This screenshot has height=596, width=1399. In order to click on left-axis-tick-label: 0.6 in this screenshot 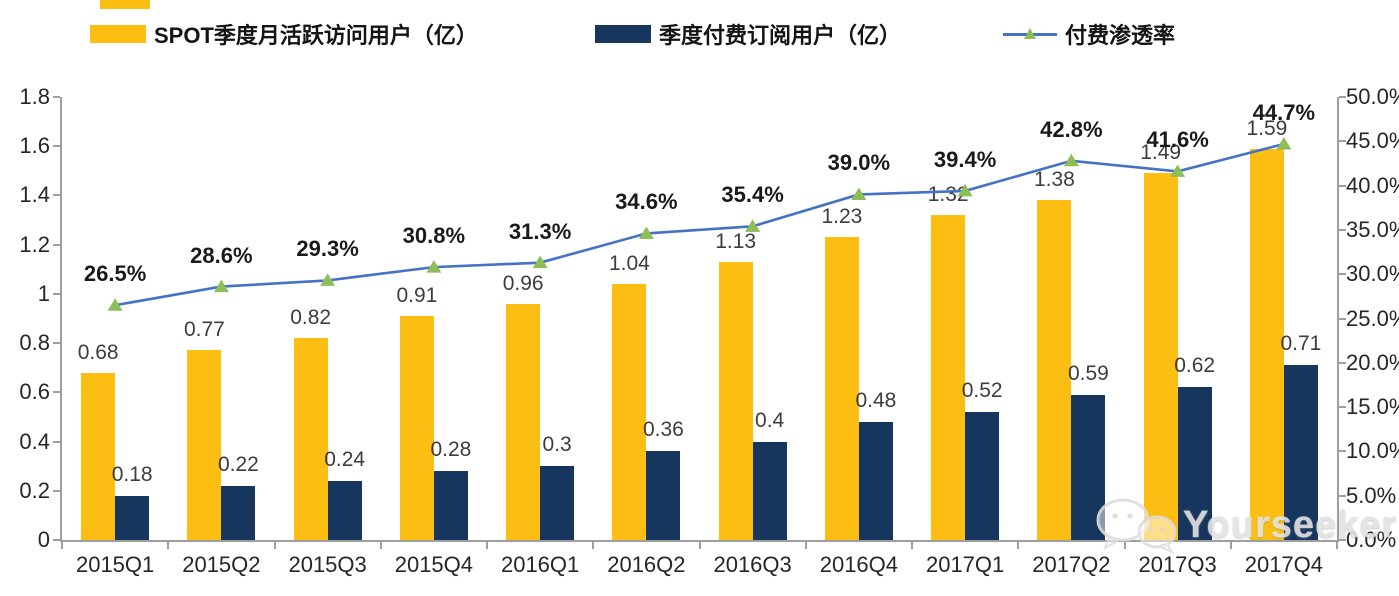, I will do `click(34, 392)`.